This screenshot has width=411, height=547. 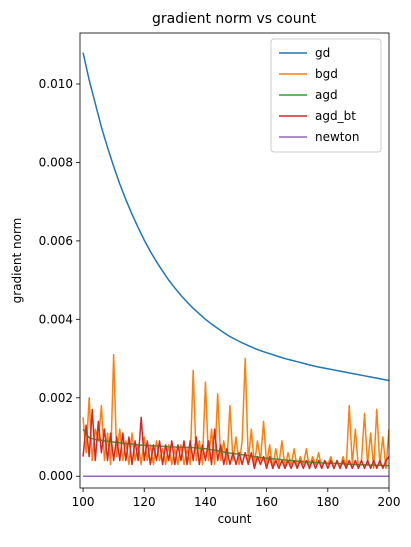 What do you see at coordinates (56, 398) in the screenshot?
I see `y-tick-label: 0.002` at bounding box center [56, 398].